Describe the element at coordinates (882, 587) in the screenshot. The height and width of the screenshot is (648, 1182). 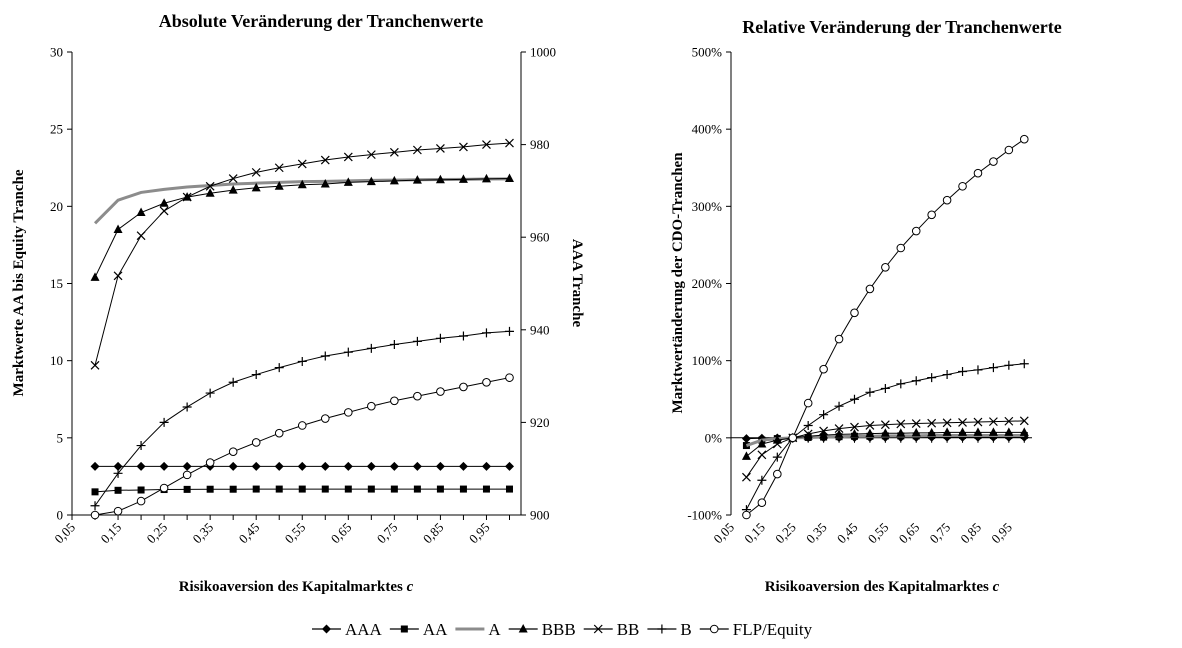
I see `right-x-axis-label: Risikoaversion des Kapitalmarktes c` at that location.